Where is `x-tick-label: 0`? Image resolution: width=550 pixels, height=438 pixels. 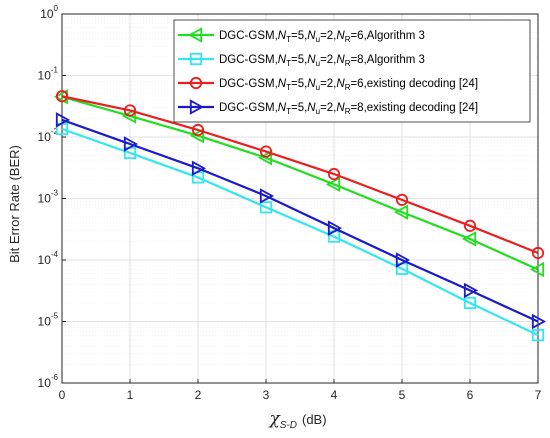
x-tick-label: 0 is located at coordinates (62, 395).